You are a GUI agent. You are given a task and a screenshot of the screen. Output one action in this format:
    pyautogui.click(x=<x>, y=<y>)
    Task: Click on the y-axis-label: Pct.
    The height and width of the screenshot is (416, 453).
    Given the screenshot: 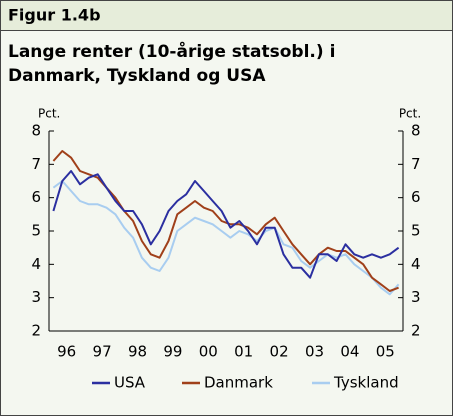 What is the action you would take?
    pyautogui.click(x=49, y=114)
    